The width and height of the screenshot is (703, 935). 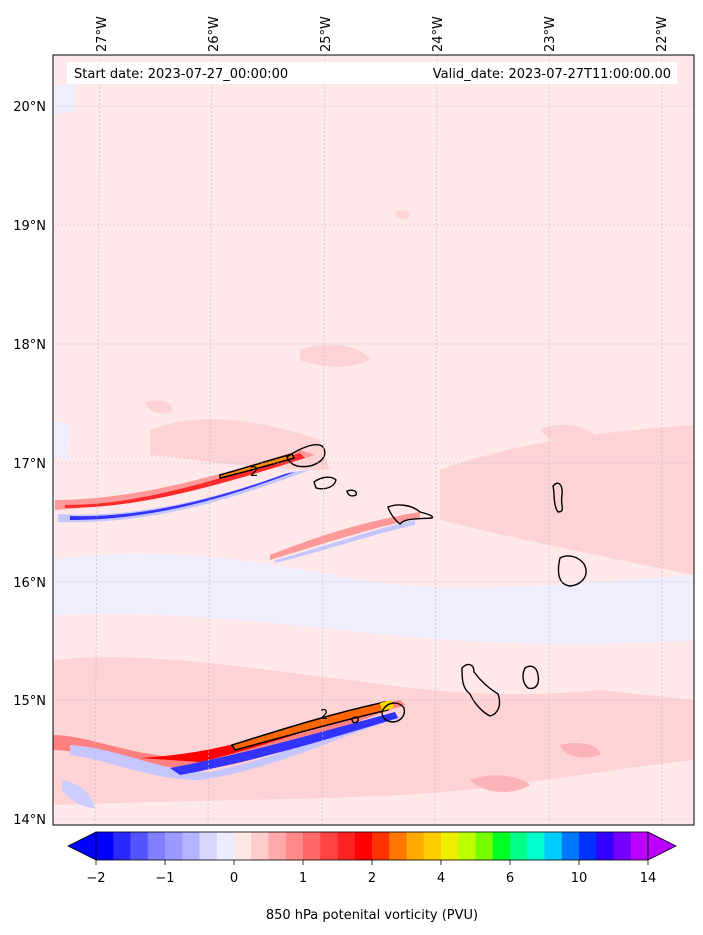 What do you see at coordinates (29, 820) in the screenshot?
I see `lat-label-14n: 14°N` at bounding box center [29, 820].